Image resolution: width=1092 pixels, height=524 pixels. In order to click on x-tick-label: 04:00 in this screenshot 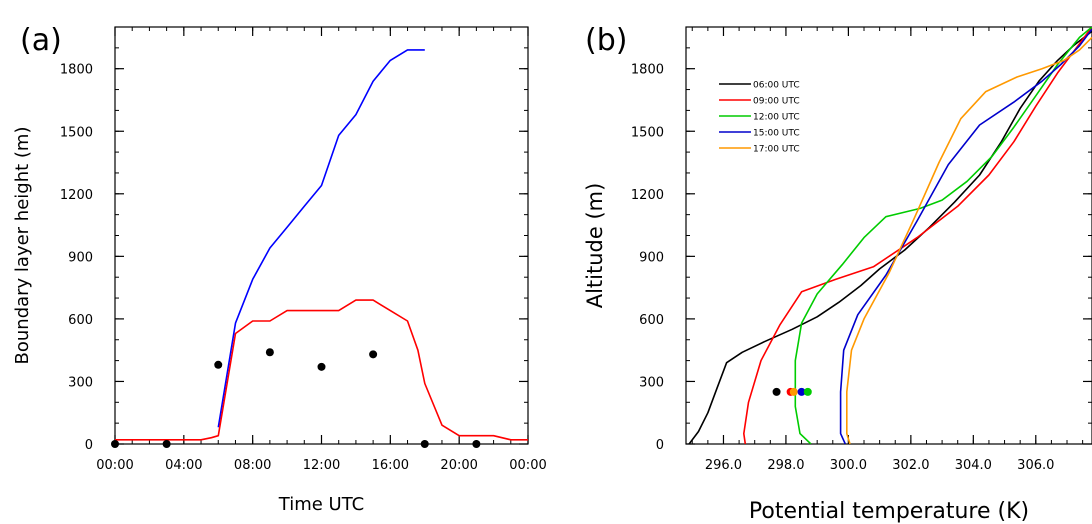, I will do `click(183, 465)`.